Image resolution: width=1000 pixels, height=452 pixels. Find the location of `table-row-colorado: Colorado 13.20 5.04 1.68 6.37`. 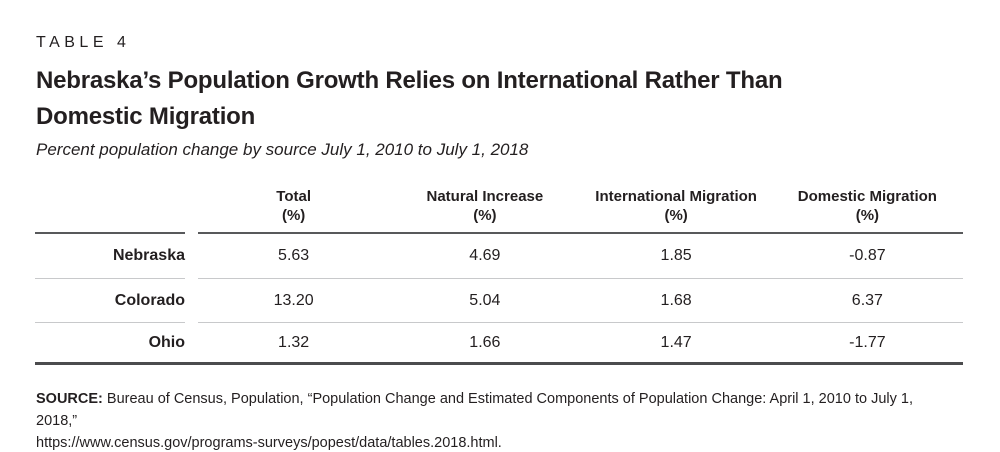

table-row-colorado: Colorado 13.20 5.04 1.68 6.37 is located at coordinates (499, 300).